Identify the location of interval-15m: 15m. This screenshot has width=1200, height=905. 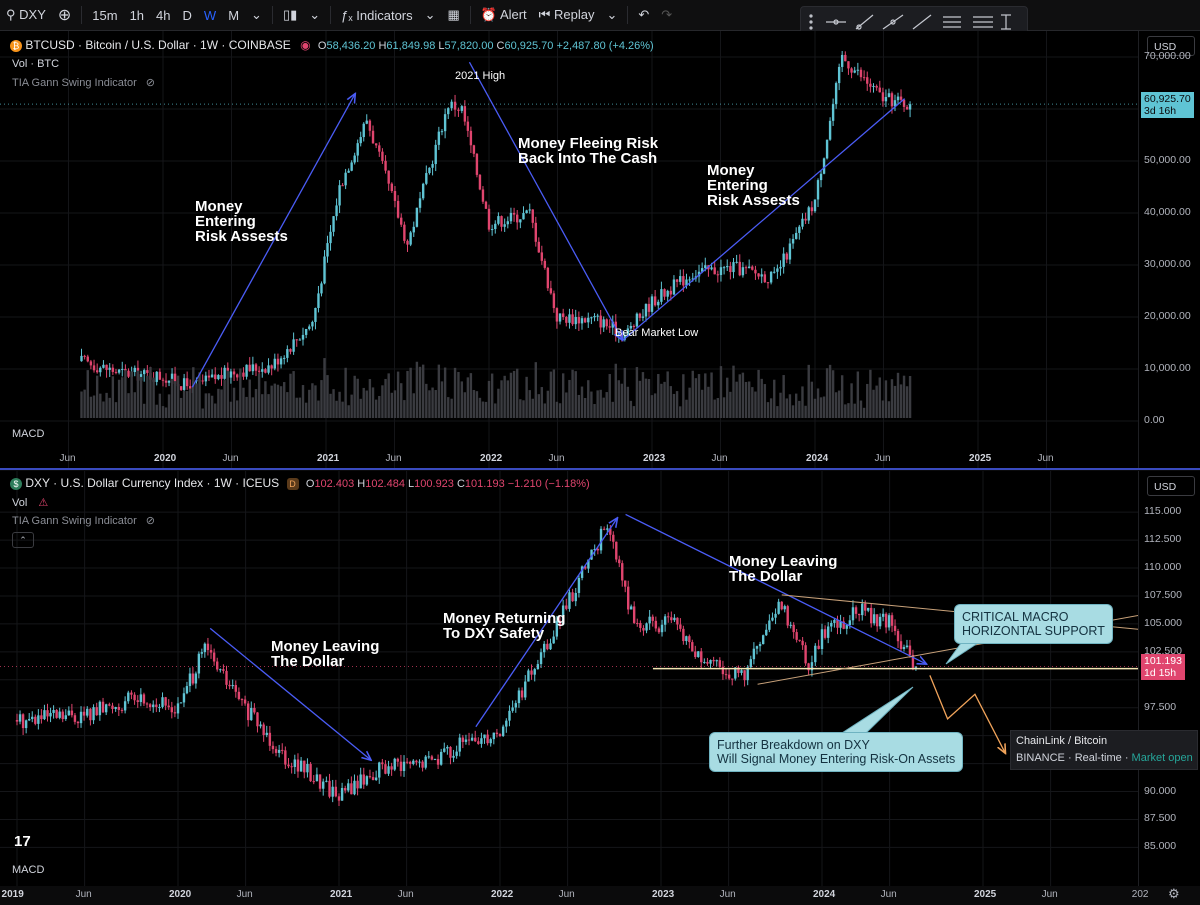
(105, 15).